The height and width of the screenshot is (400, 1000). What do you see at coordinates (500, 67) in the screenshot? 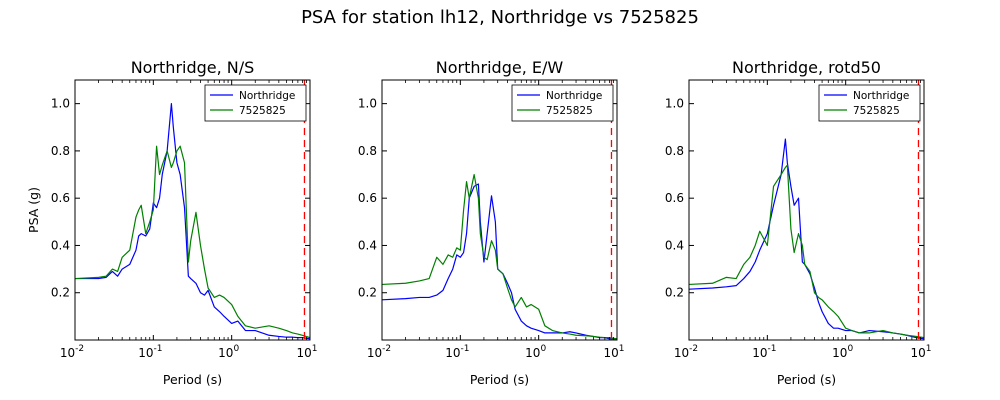
I see `chart-title: Northridge, E/W` at bounding box center [500, 67].